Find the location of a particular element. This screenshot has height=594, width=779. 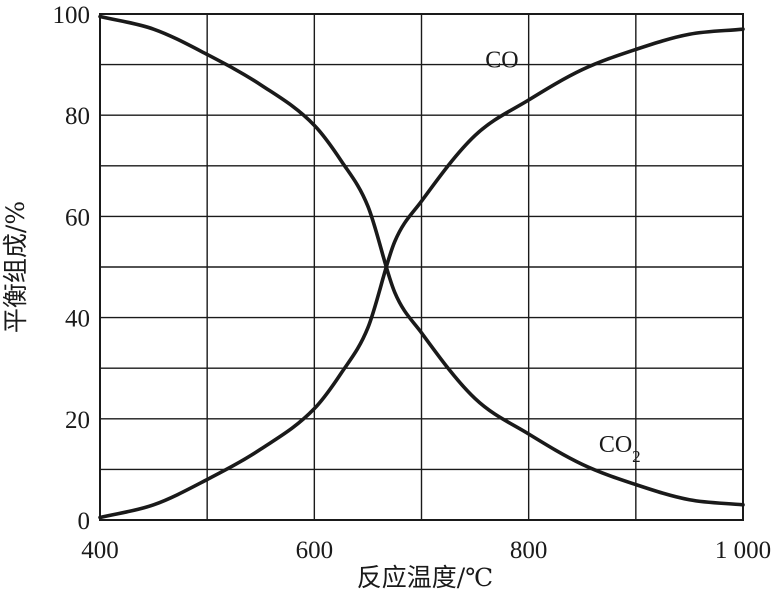

y-tick-label: 40 is located at coordinates (77, 319).